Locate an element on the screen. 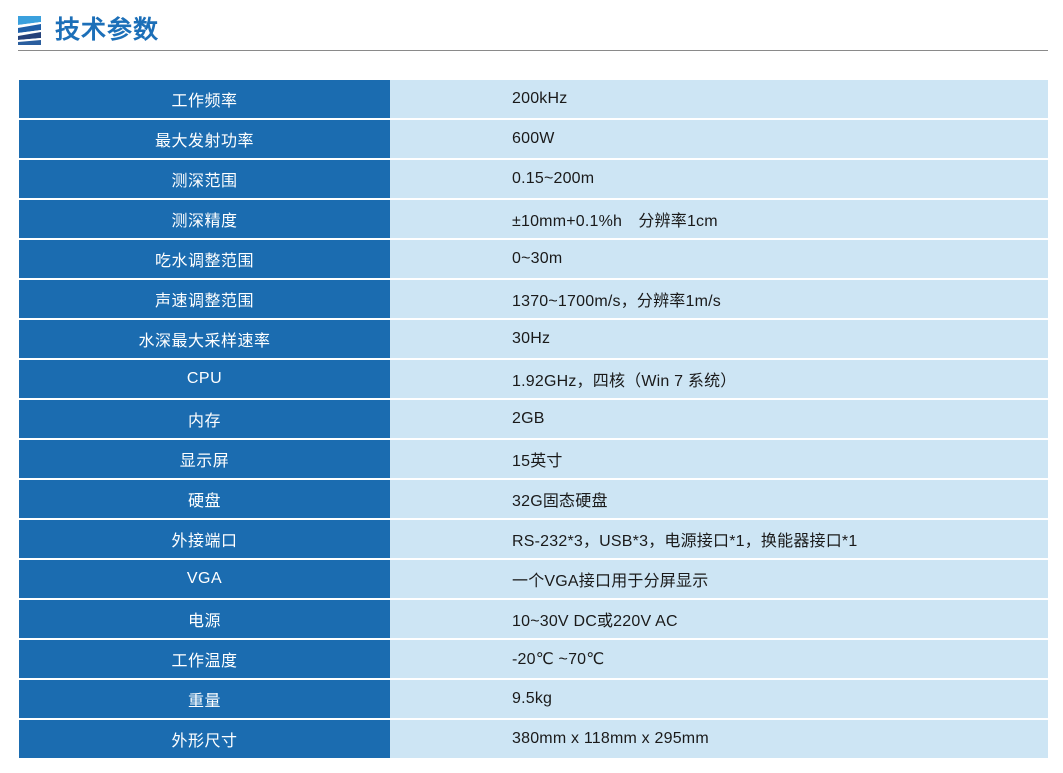 This screenshot has height=773, width=1063. spec-value-cell: 15英寸 is located at coordinates (719, 459).